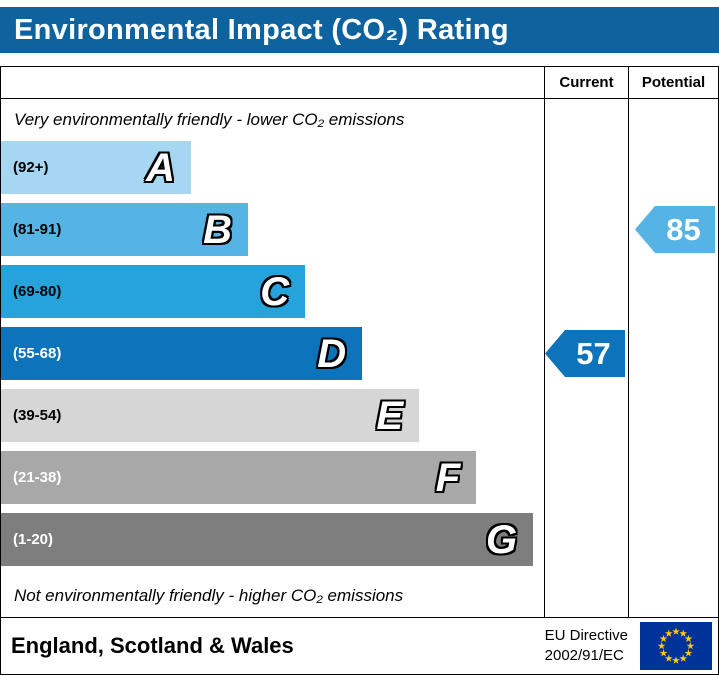  What do you see at coordinates (586, 646) in the screenshot?
I see `eu-directive-text: EU Directive 2002/91/EC` at bounding box center [586, 646].